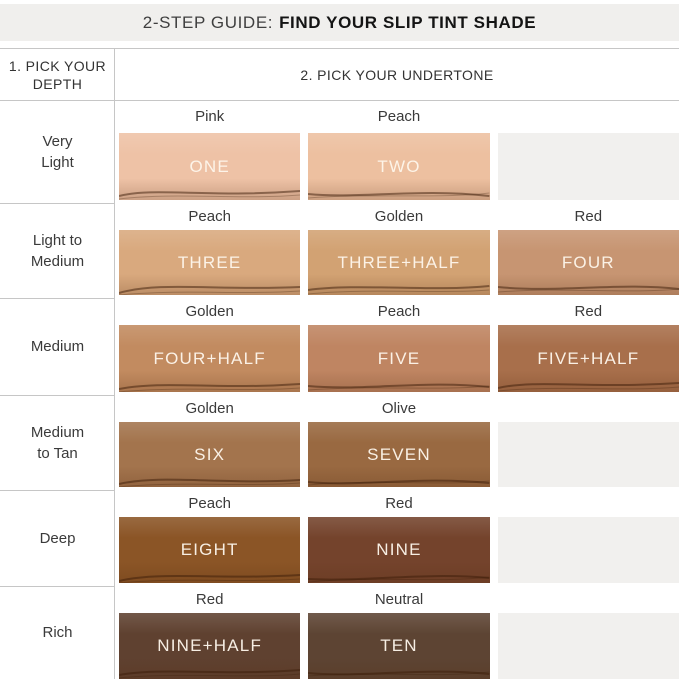 This screenshot has width=679, height=679. Describe the element at coordinates (210, 116) in the screenshot. I see `undertone-label: Pink` at that location.